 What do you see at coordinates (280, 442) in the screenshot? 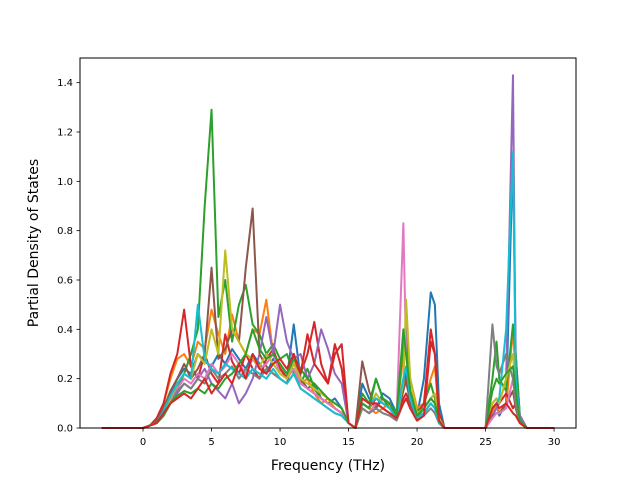
I see `x-tick-label: 10` at bounding box center [280, 442].